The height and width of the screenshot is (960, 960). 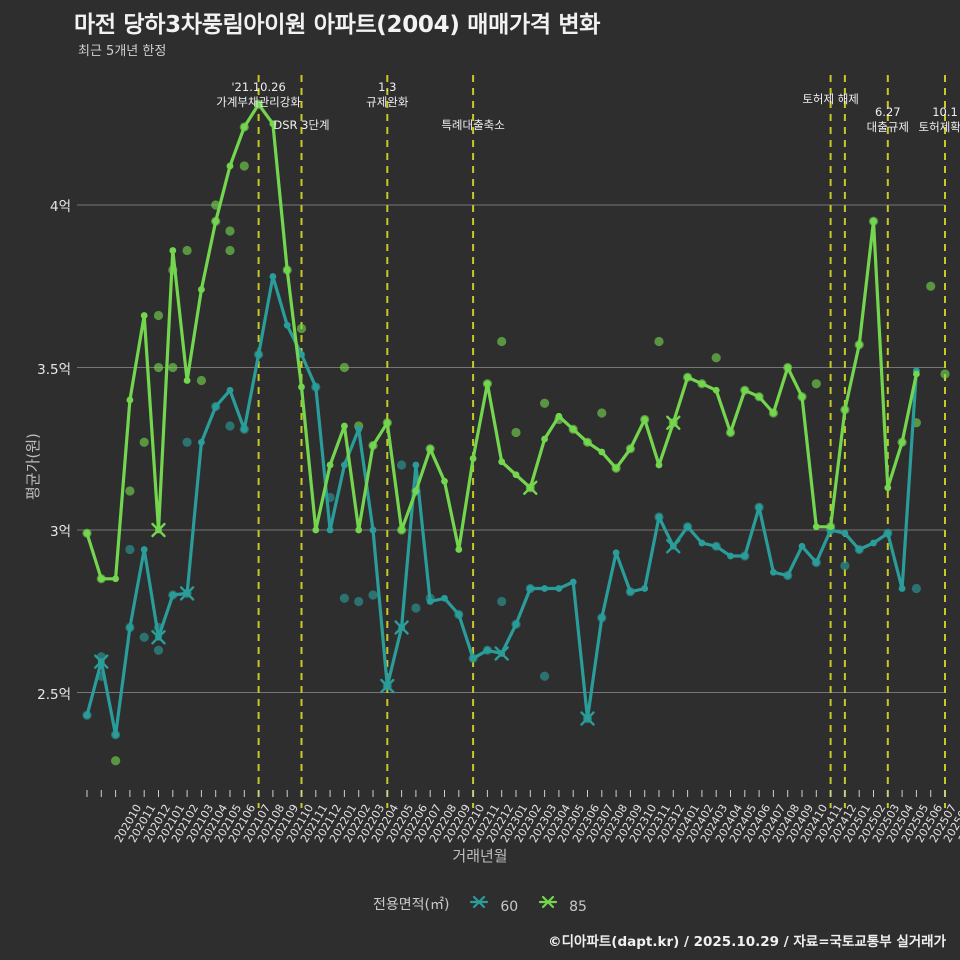 What do you see at coordinates (493, 904) in the screenshot?
I see `legend-item-60: 60` at bounding box center [493, 904].